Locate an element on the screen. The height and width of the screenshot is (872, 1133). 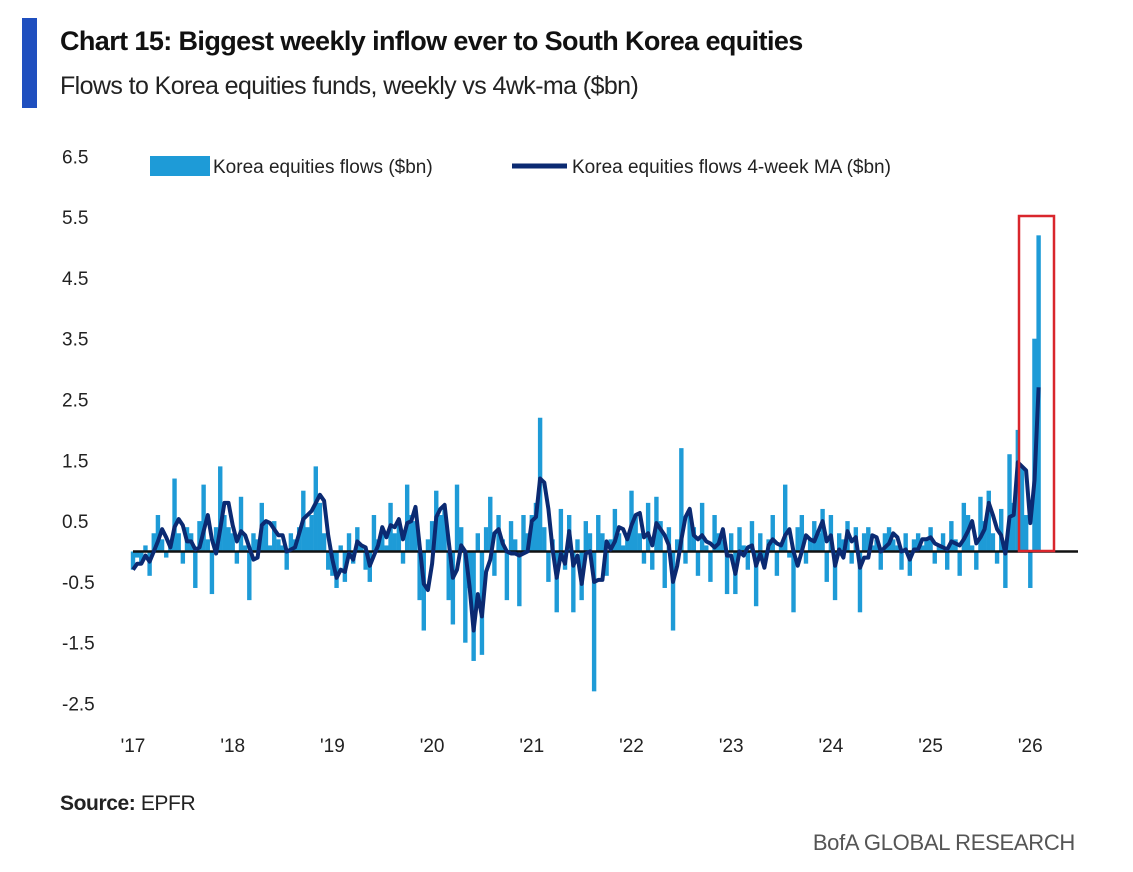
brand-label: BofA GLOBAL RESEARCH is located at coordinates (943, 842).